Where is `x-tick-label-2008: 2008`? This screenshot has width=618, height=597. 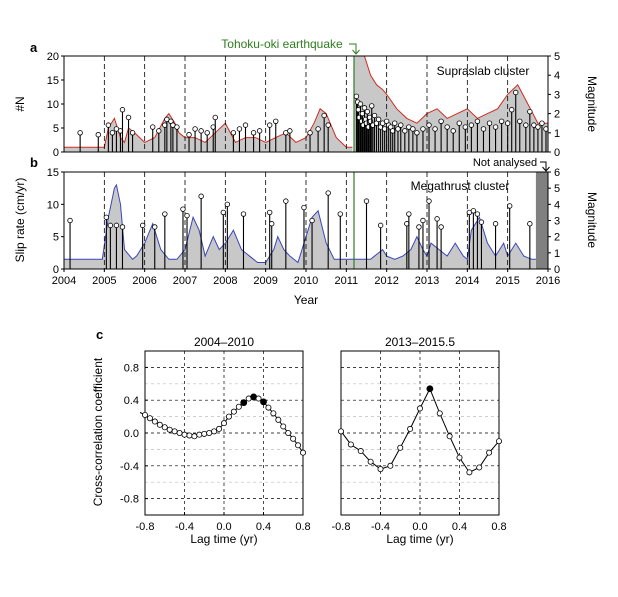
x-tick-label-2008: 2008 is located at coordinates (225, 281).